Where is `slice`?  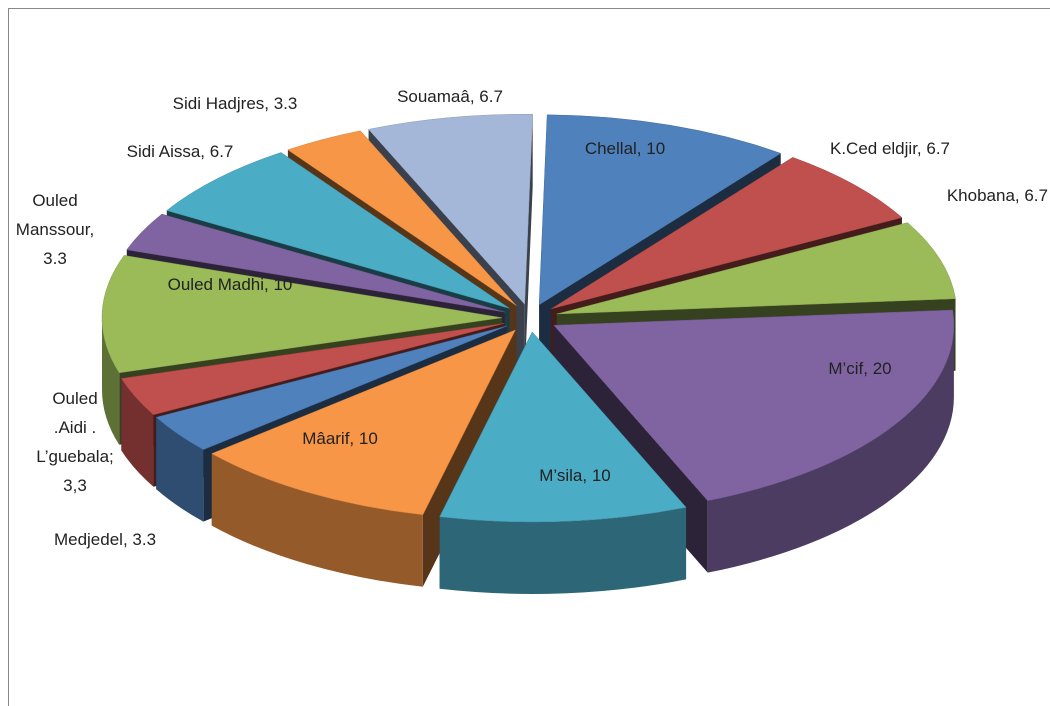 slice is located at coordinates (563, 462).